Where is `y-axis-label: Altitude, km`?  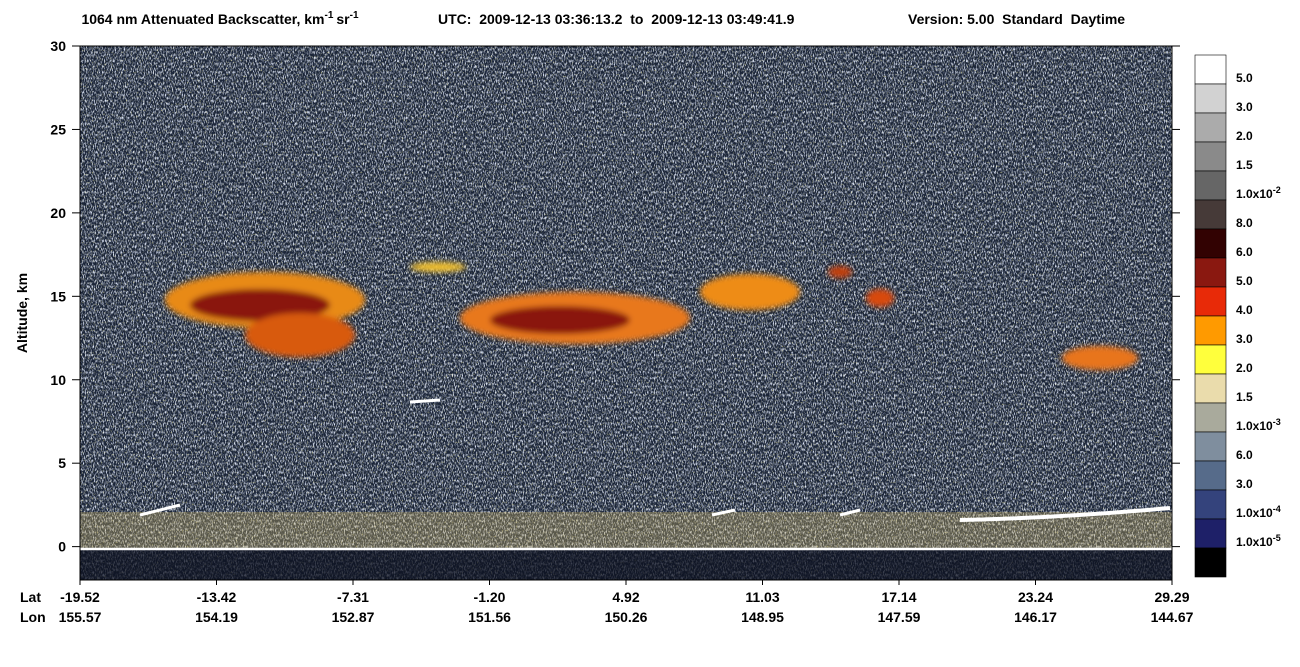
y-axis-label: Altitude, km is located at coordinates (22, 313).